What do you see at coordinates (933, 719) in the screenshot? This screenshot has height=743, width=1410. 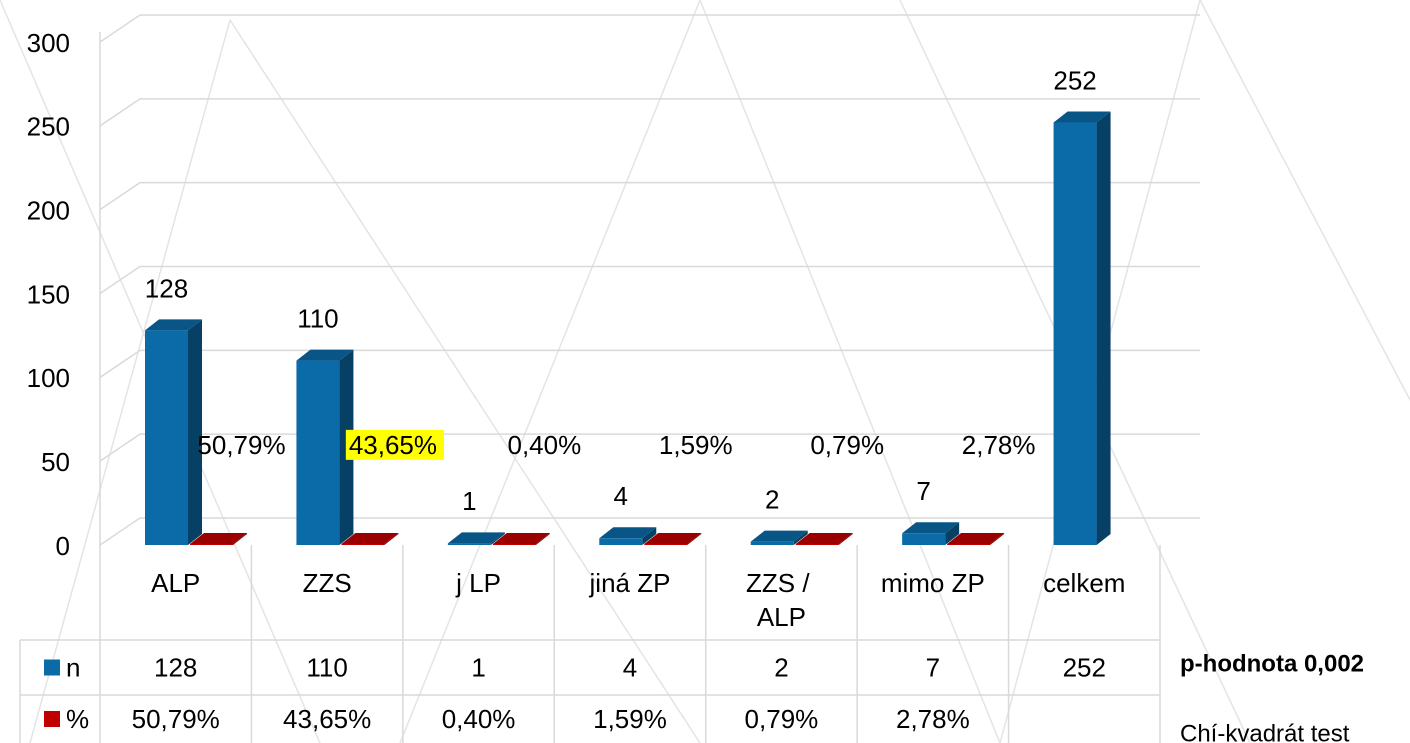 I see `table-cell: 2,78%` at bounding box center [933, 719].